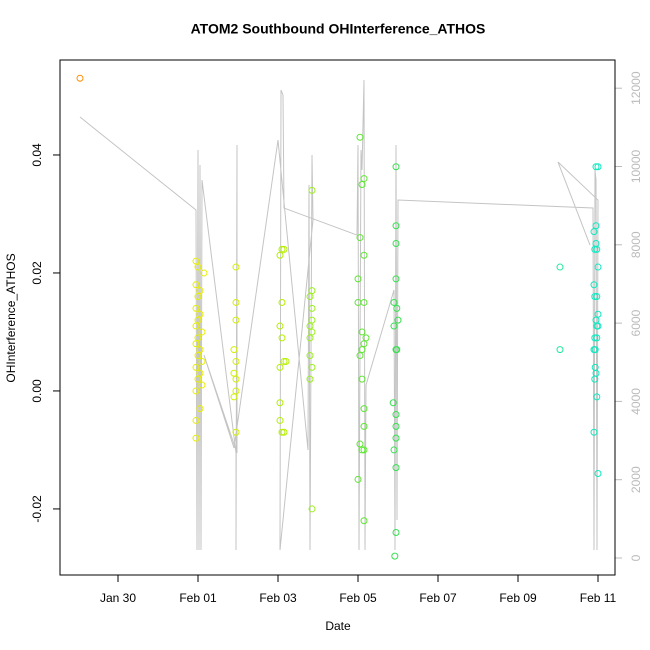  Describe the element at coordinates (37, 155) in the screenshot. I see `y-tick-label: 0.04` at that location.